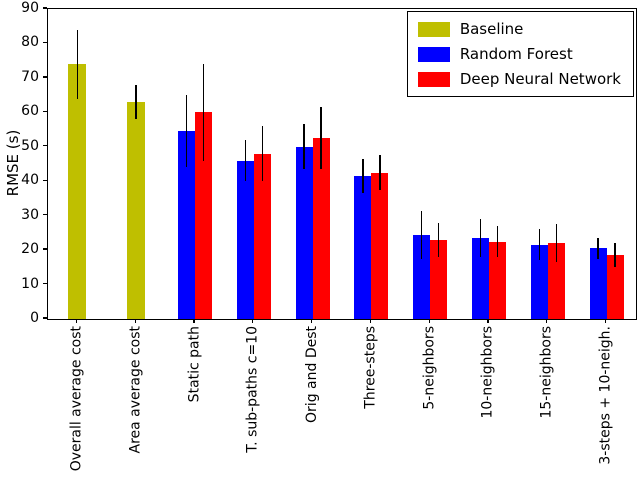  Describe the element at coordinates (433, 54) in the screenshot. I see `legend-swatch-random-forest` at that location.